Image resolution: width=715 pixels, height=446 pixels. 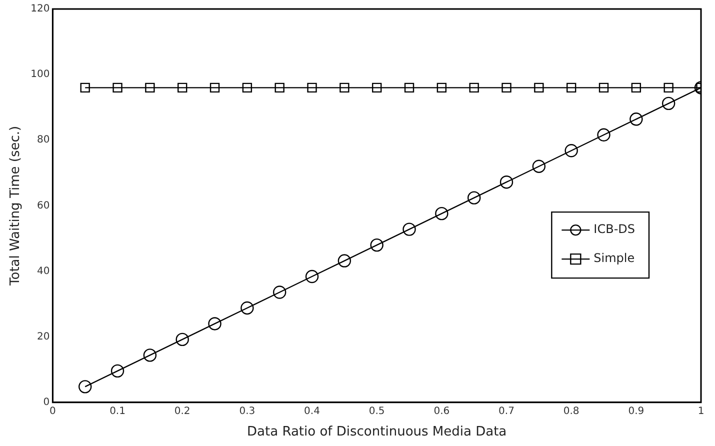 What do you see at coordinates (571, 411) in the screenshot?
I see `x-tick-label: 0.8` at bounding box center [571, 411].